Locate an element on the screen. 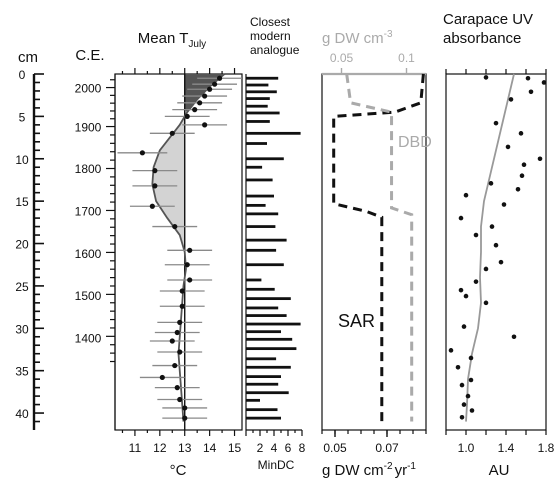  age-tick-label: 1400 is located at coordinates (88, 339).